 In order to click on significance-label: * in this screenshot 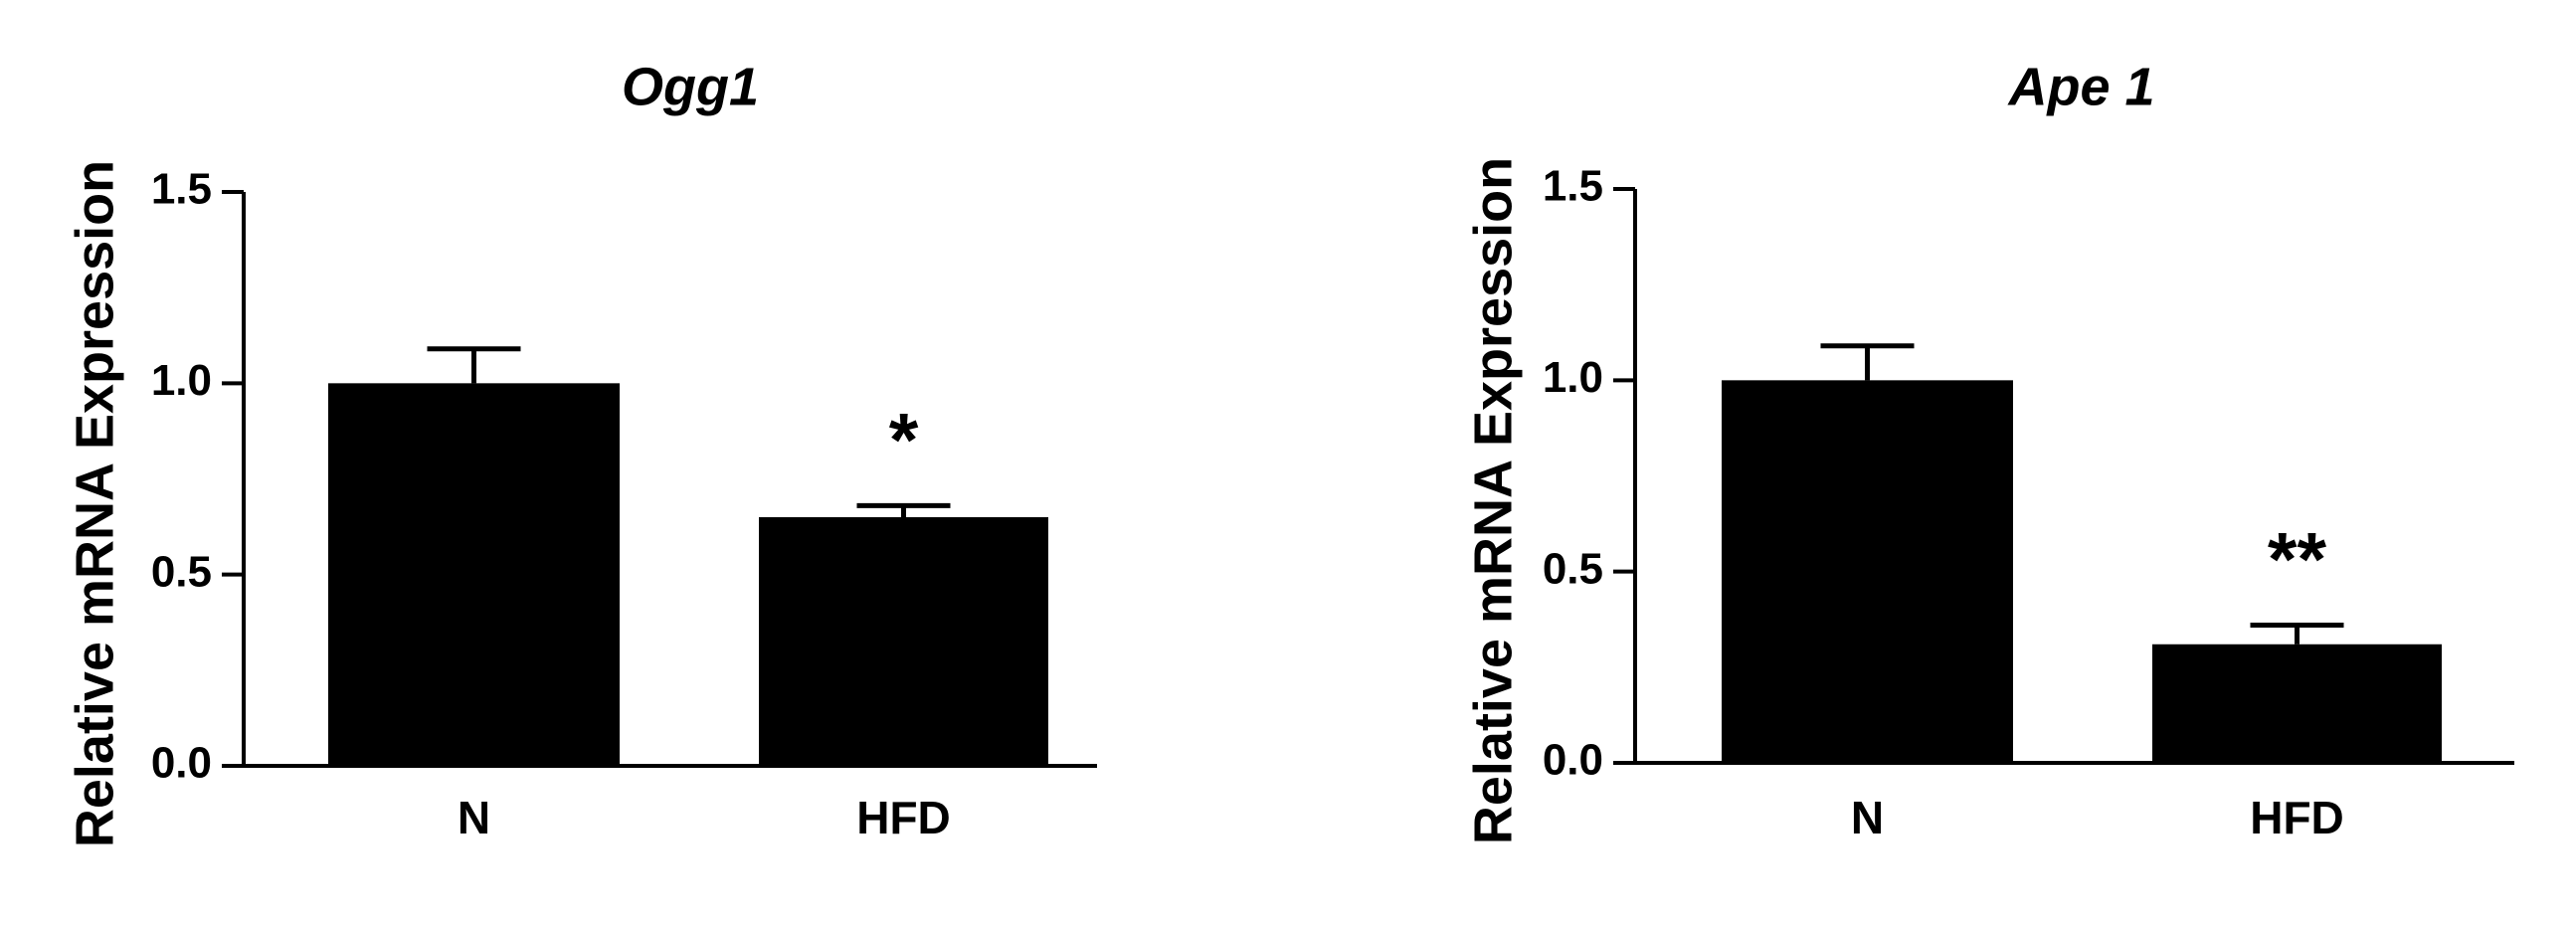, I will do `click(904, 441)`.